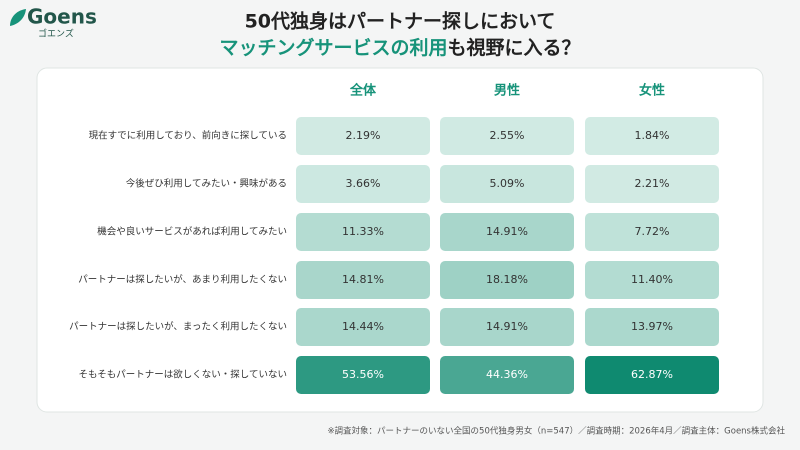  I want to click on title-highlight: マッチングサービスの利用, so click(333, 47).